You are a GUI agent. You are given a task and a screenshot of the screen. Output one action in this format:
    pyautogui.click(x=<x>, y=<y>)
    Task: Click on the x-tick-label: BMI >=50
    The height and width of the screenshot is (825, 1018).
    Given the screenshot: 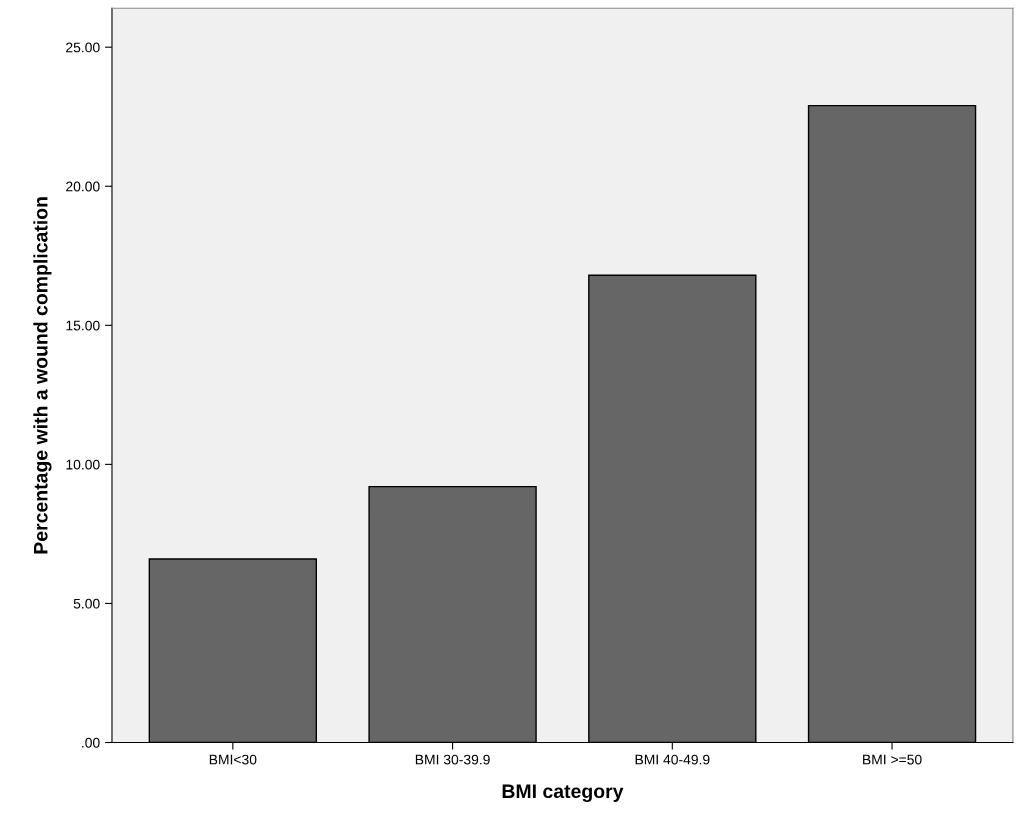 What is the action you would take?
    pyautogui.click(x=892, y=759)
    